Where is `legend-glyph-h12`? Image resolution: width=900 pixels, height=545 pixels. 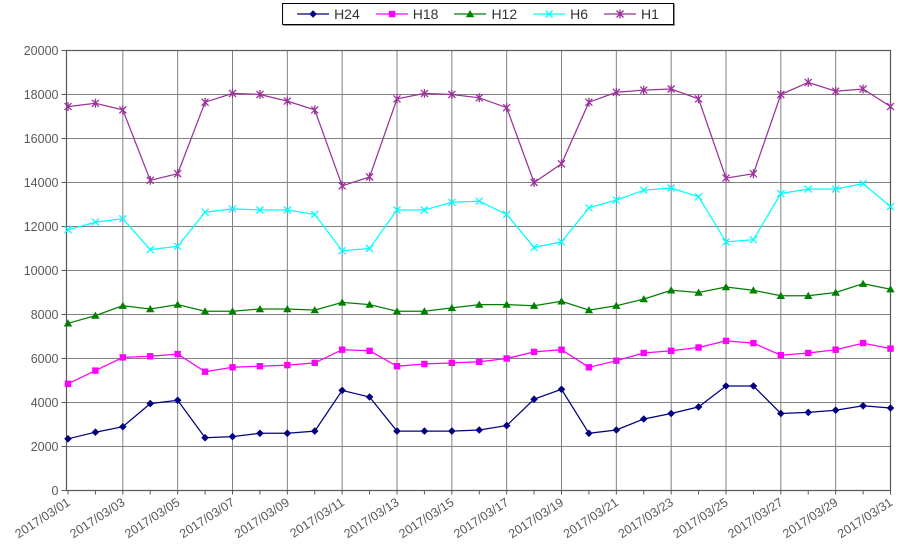
legend-glyph-h12 is located at coordinates (470, 14).